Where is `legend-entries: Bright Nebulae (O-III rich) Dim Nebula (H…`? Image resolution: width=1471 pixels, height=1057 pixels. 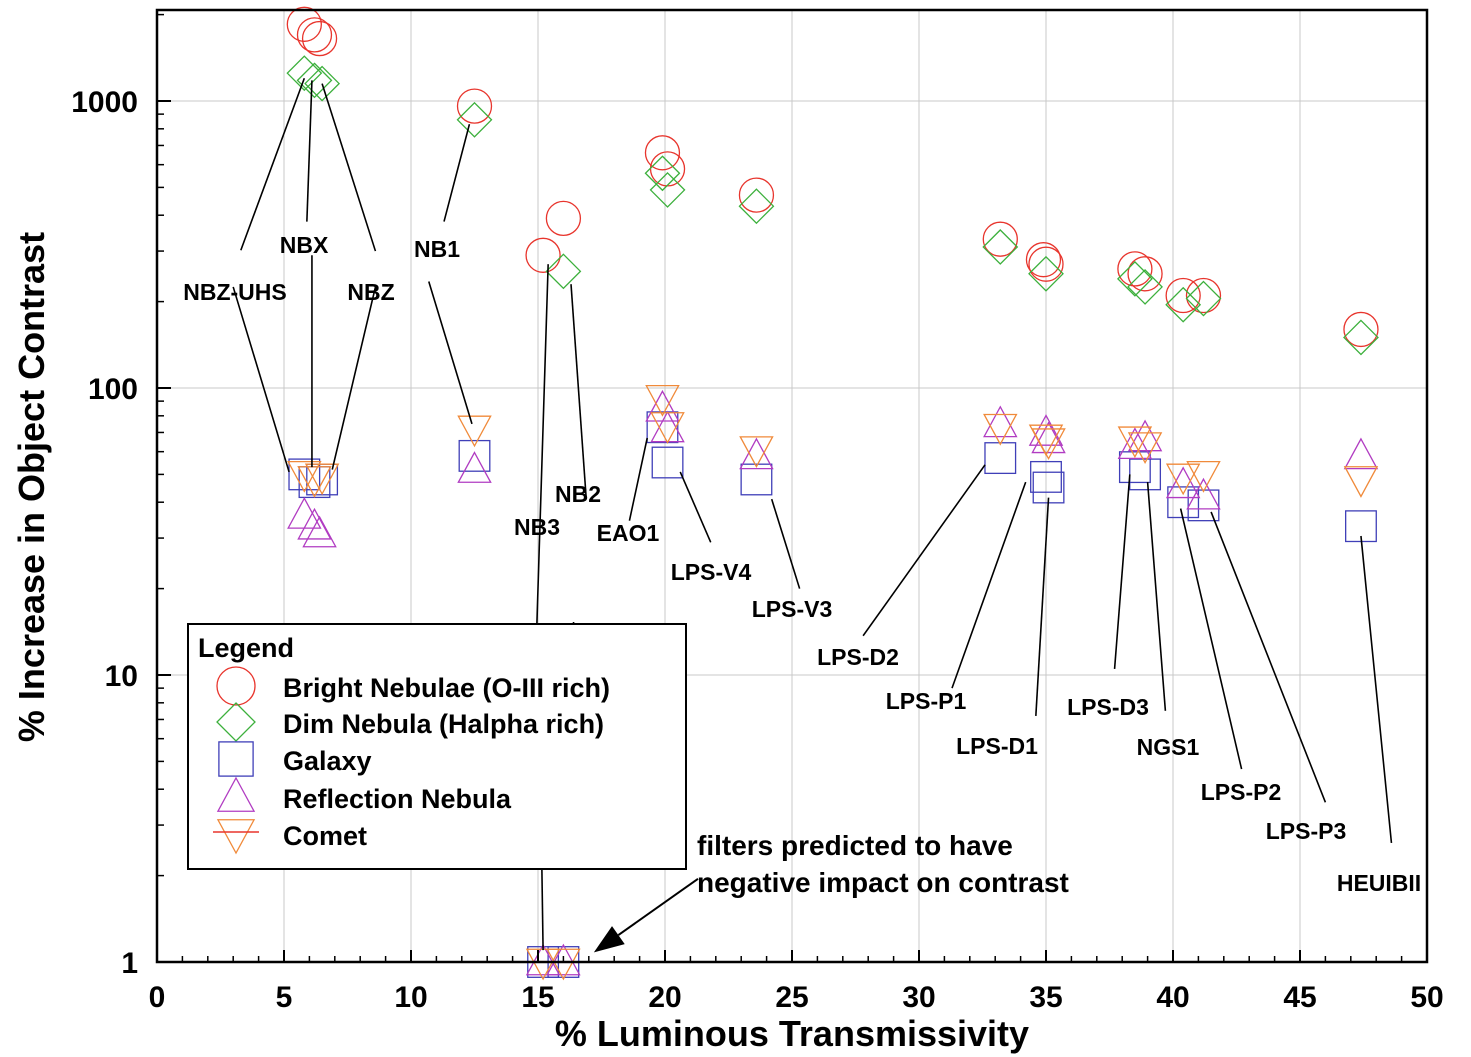 legend-entries: Bright Nebulae (O-III rich) Dim Nebula (H… is located at coordinates (411, 760).